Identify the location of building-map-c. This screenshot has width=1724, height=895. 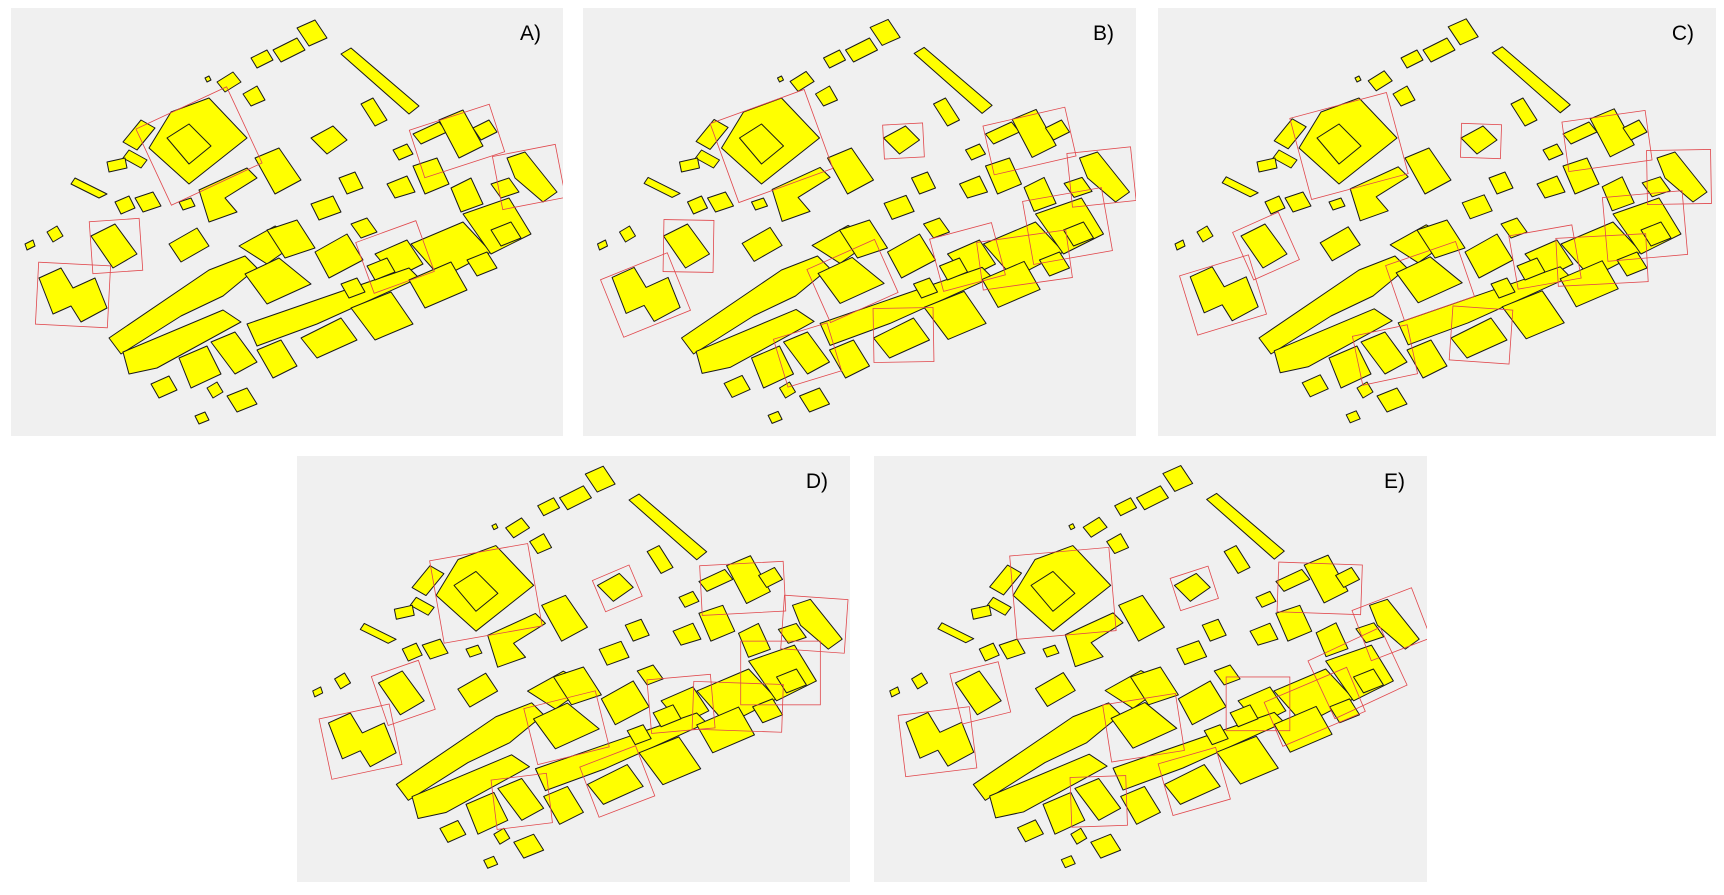
(1443, 221).